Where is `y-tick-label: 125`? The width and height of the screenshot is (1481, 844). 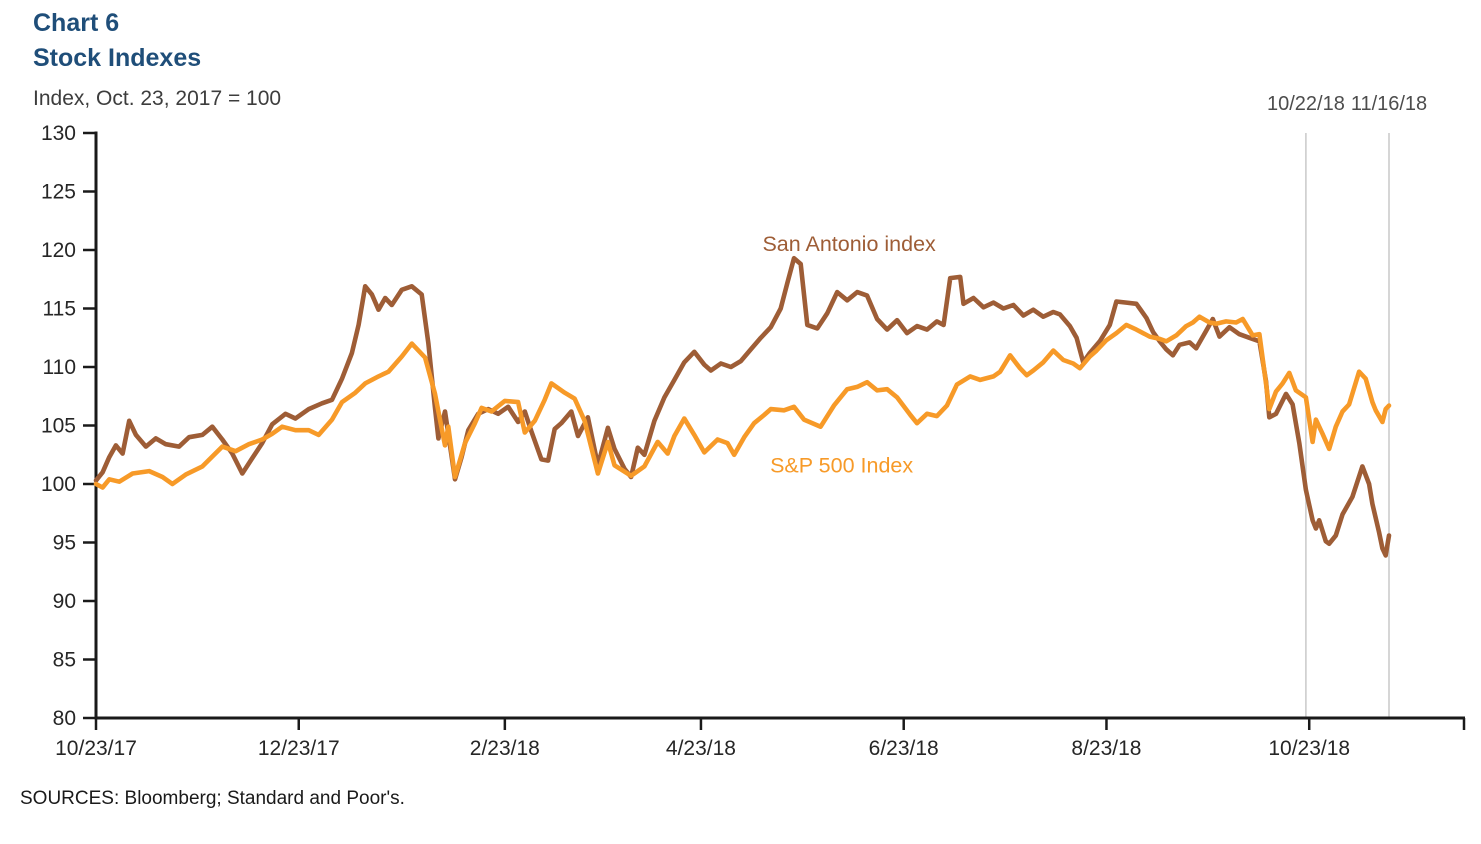
y-tick-label: 125 is located at coordinates (58, 192).